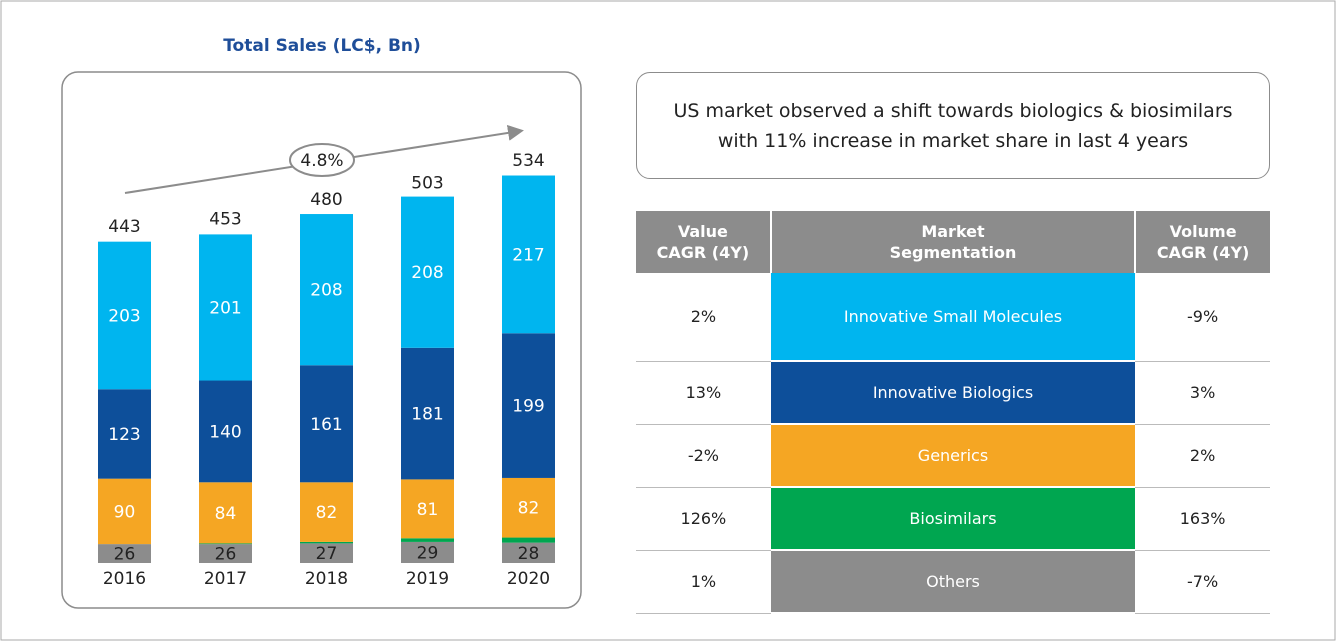 The image size is (1336, 641). What do you see at coordinates (702, 231) in the screenshot?
I see `header-line: Value` at bounding box center [702, 231].